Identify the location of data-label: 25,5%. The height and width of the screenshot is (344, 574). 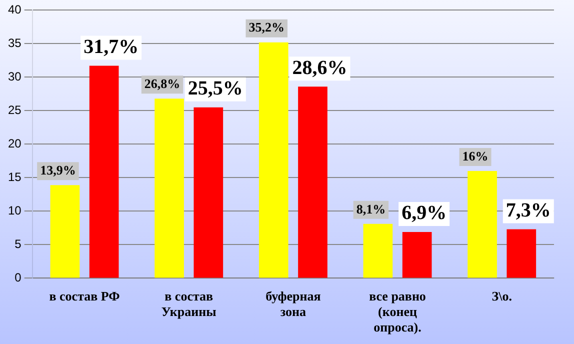
(215, 89).